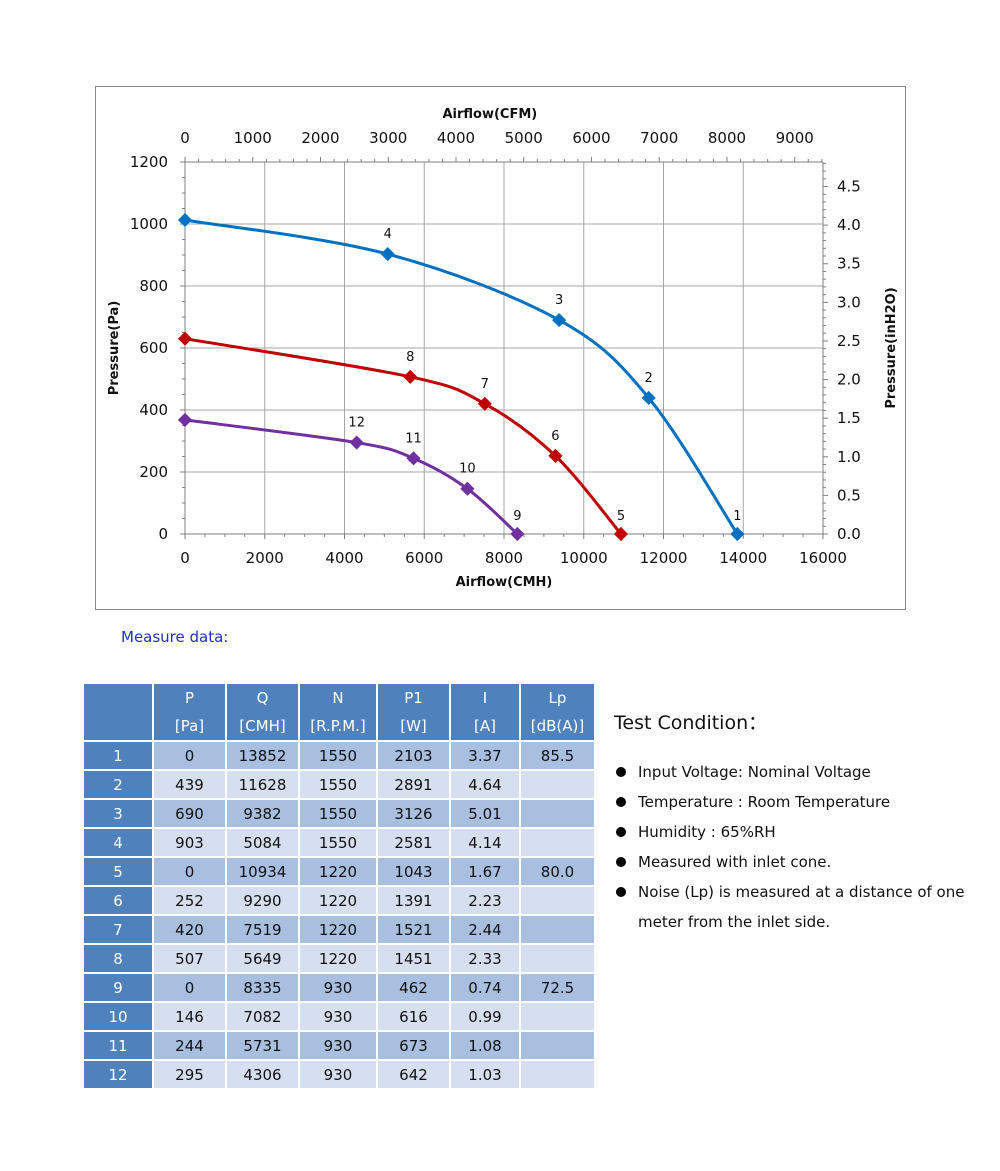  I want to click on header-unit: [W], so click(413, 726).